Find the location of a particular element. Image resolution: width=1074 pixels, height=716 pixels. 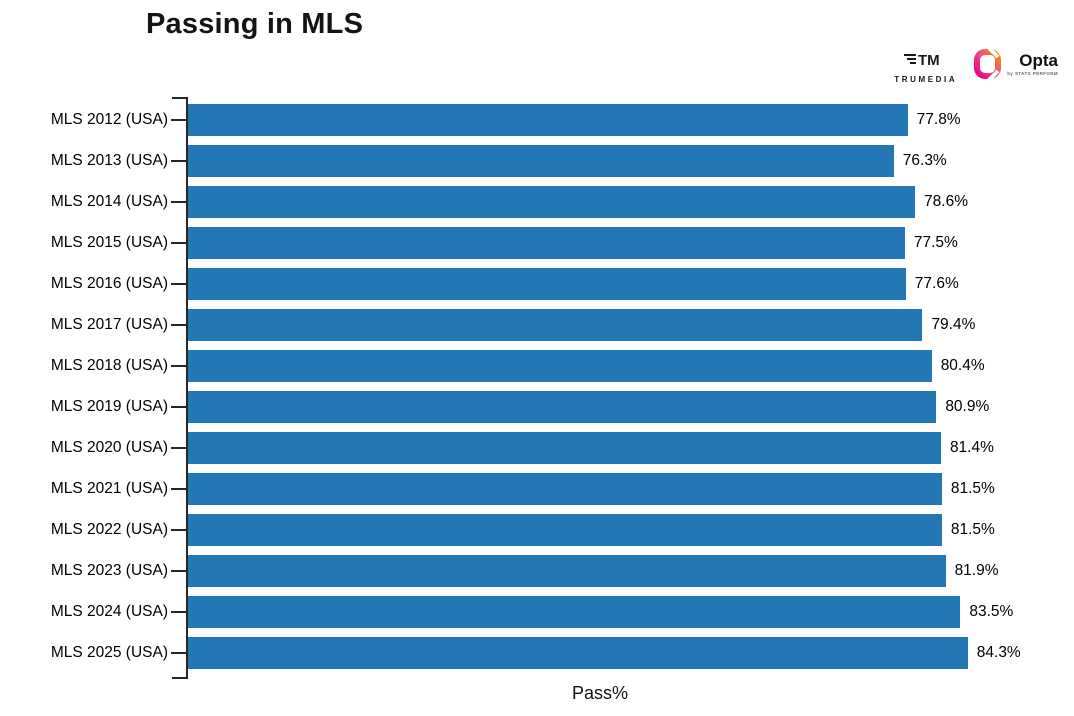

y-axis-line is located at coordinates (187, 388).